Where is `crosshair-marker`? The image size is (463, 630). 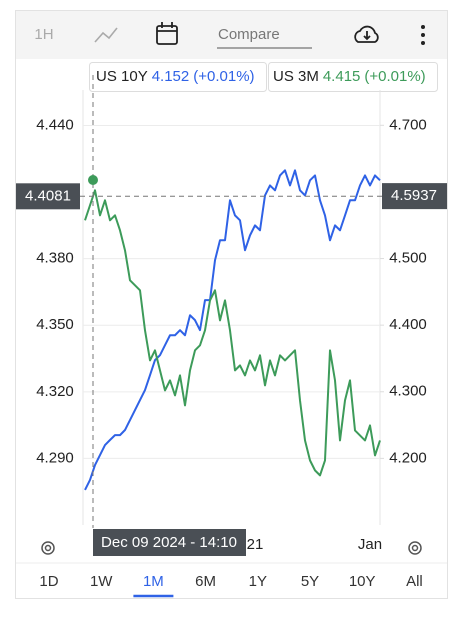 crosshair-marker is located at coordinates (93, 180).